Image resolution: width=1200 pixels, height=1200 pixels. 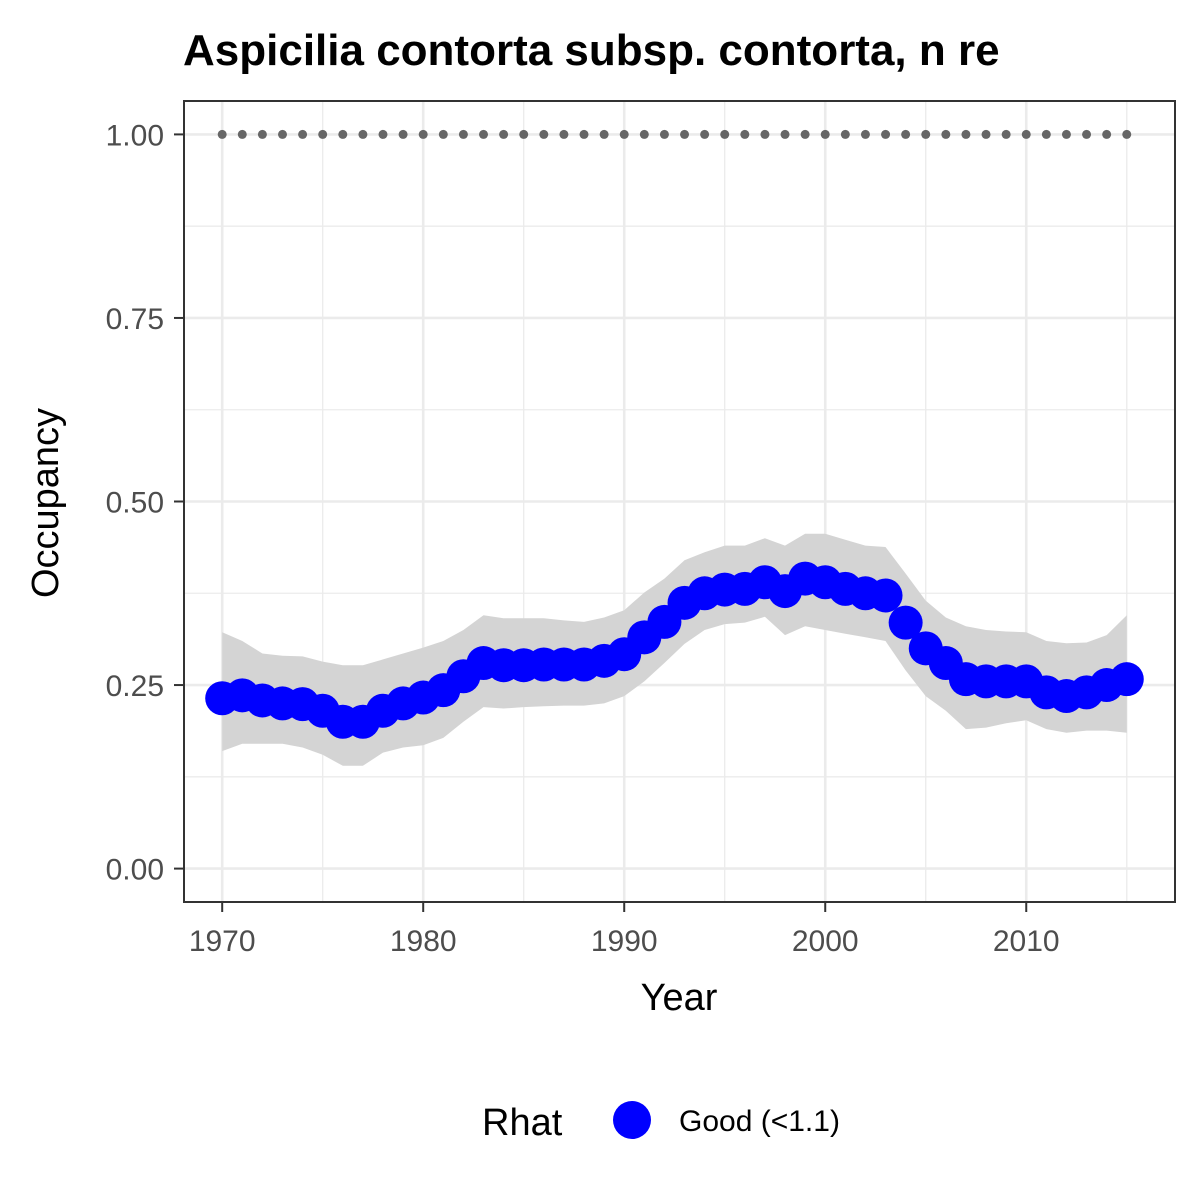 I want to click on y-tick-label: 0.50, so click(x=135, y=503).